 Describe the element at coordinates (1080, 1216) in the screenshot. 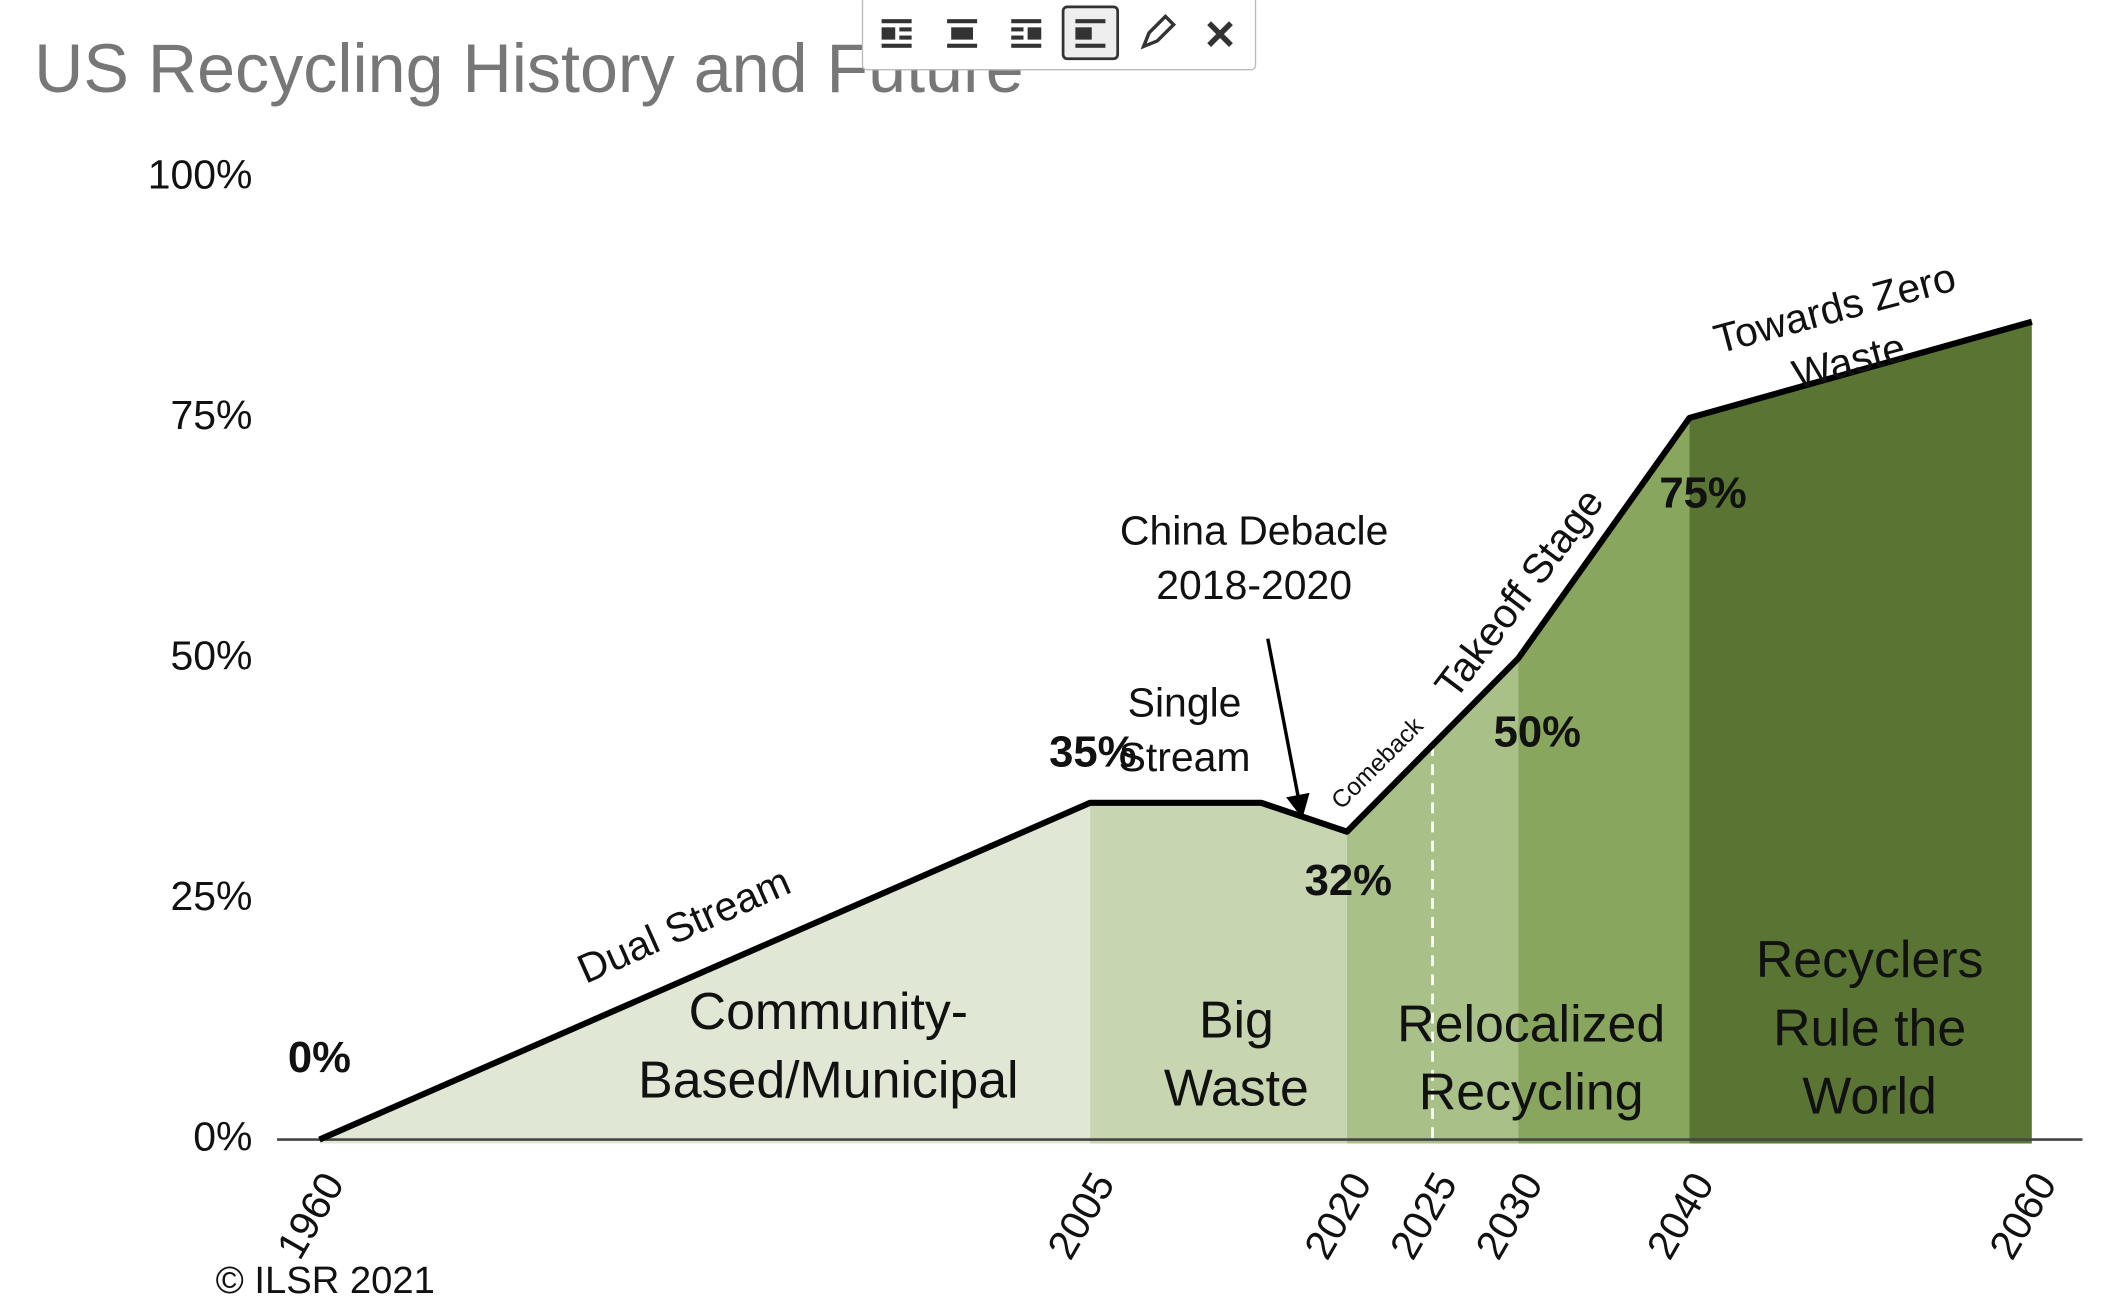

I see `x-tick-label: 2005` at that location.